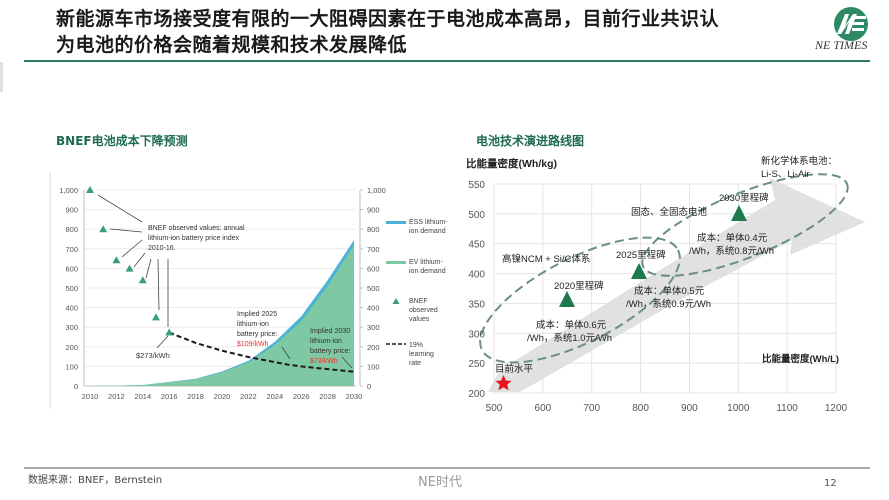  What do you see at coordinates (253, 344) in the screenshot?
I see `implied-2025-value: $109/kWh` at bounding box center [253, 344].